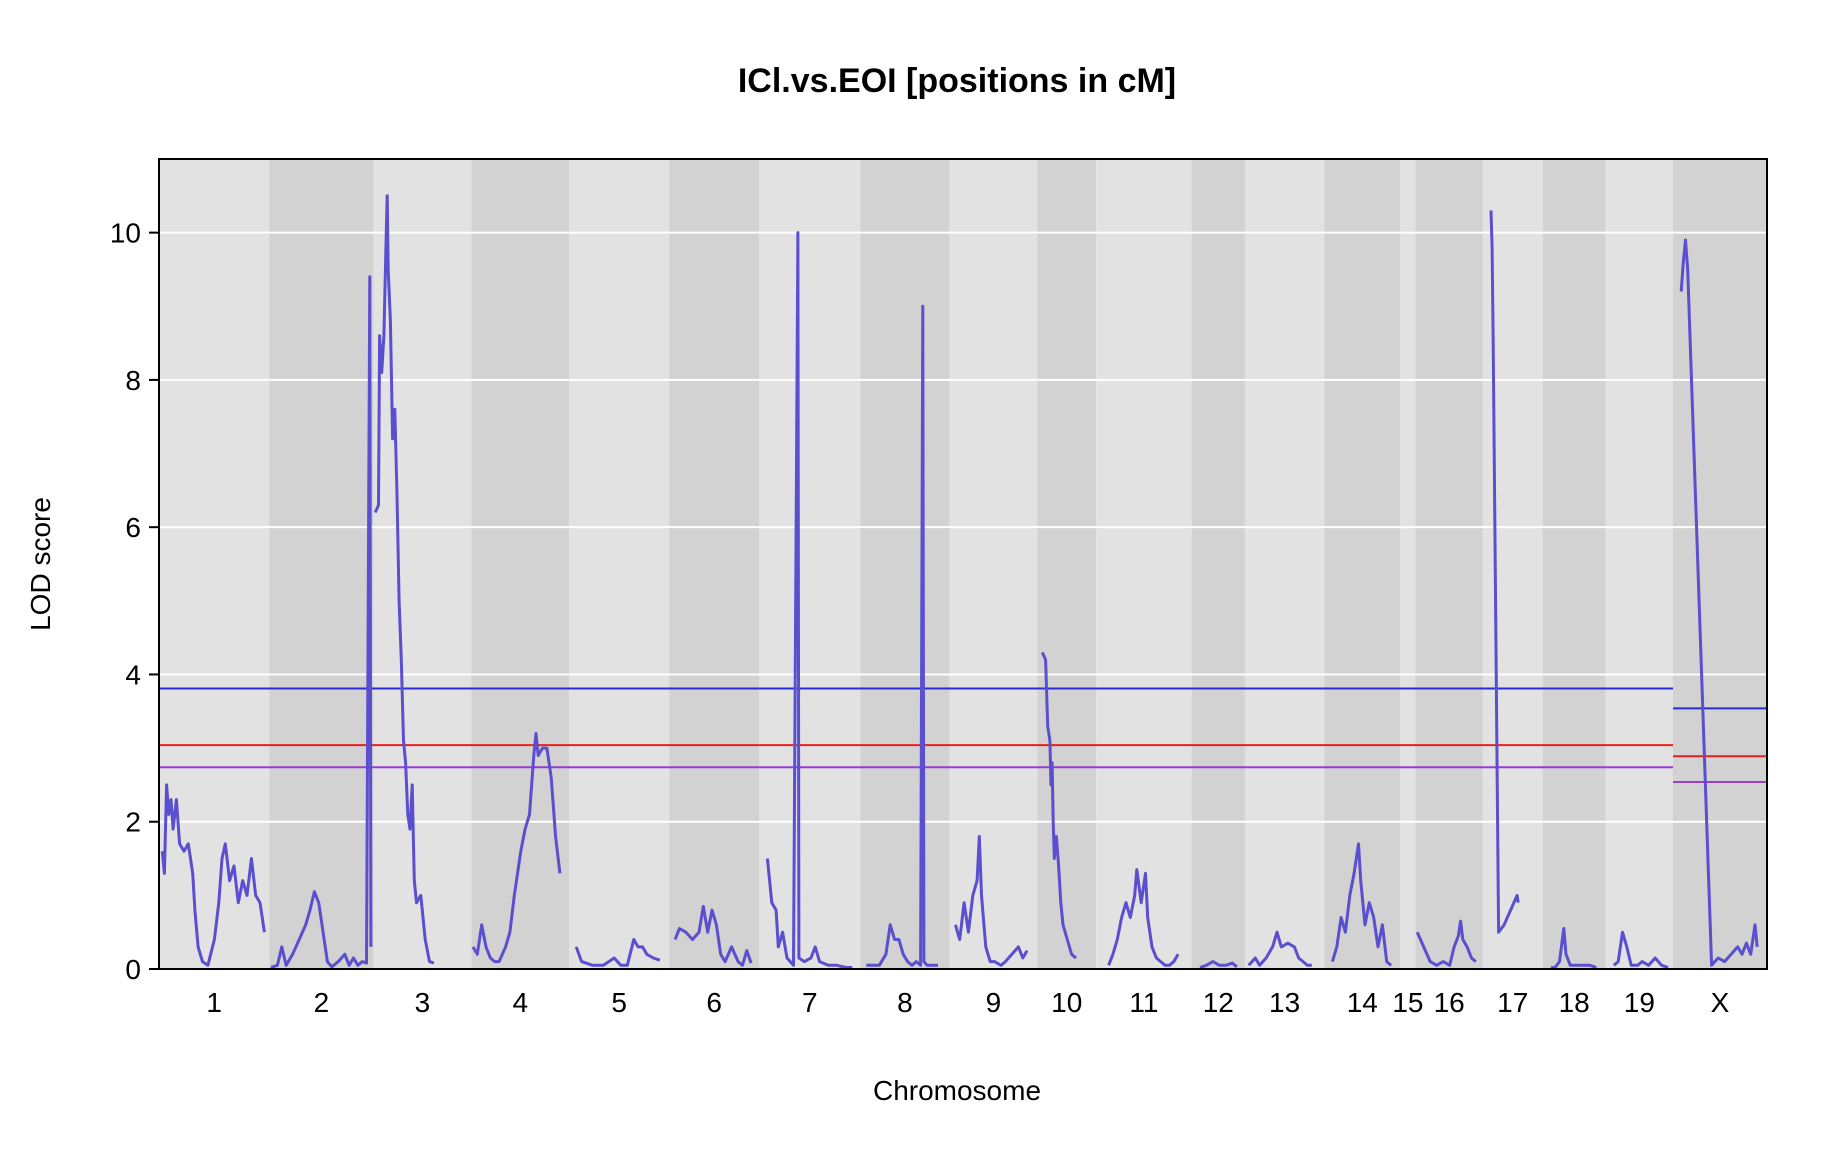 Image resolution: width=1824 pixels, height=1152 pixels. What do you see at coordinates (133, 822) in the screenshot?
I see `y-tick-label-2: 2` at bounding box center [133, 822].